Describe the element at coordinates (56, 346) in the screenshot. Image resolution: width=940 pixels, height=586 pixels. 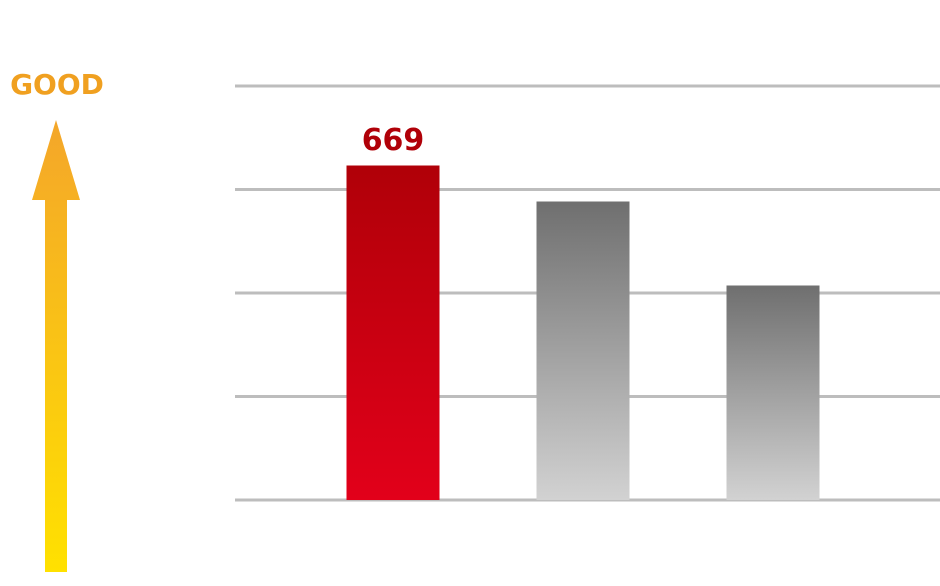
I see `good-arrow` at that location.